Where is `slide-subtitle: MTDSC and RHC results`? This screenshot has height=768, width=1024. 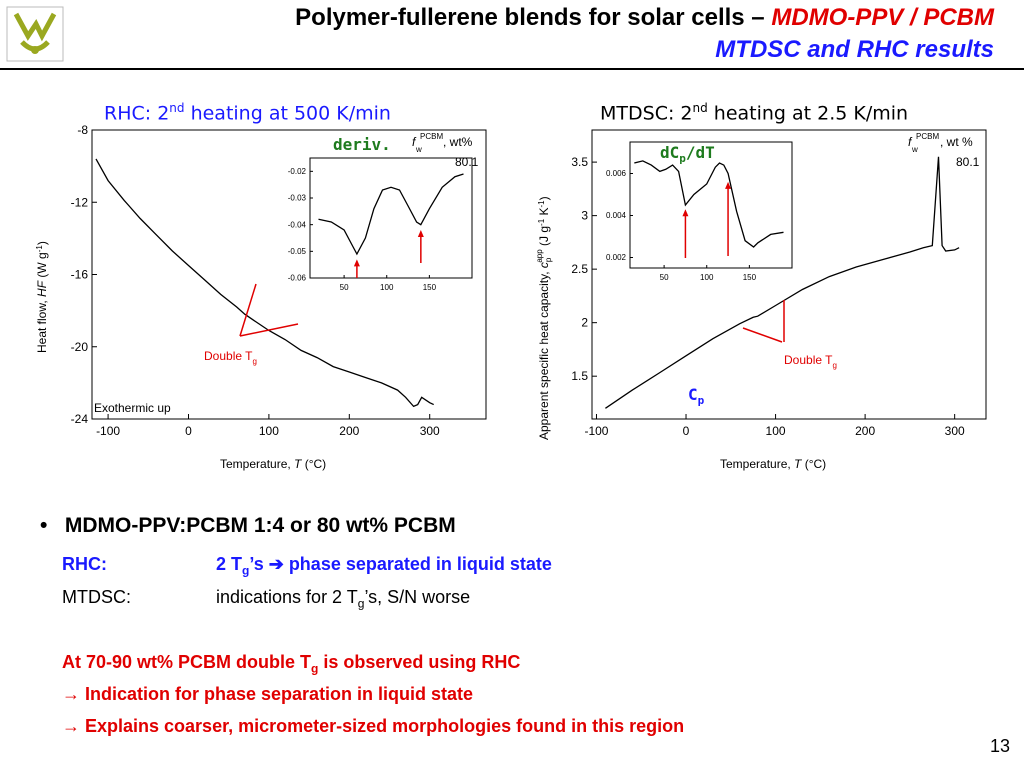
slide-subtitle: MTDSC and RHC results is located at coordinates (854, 49).